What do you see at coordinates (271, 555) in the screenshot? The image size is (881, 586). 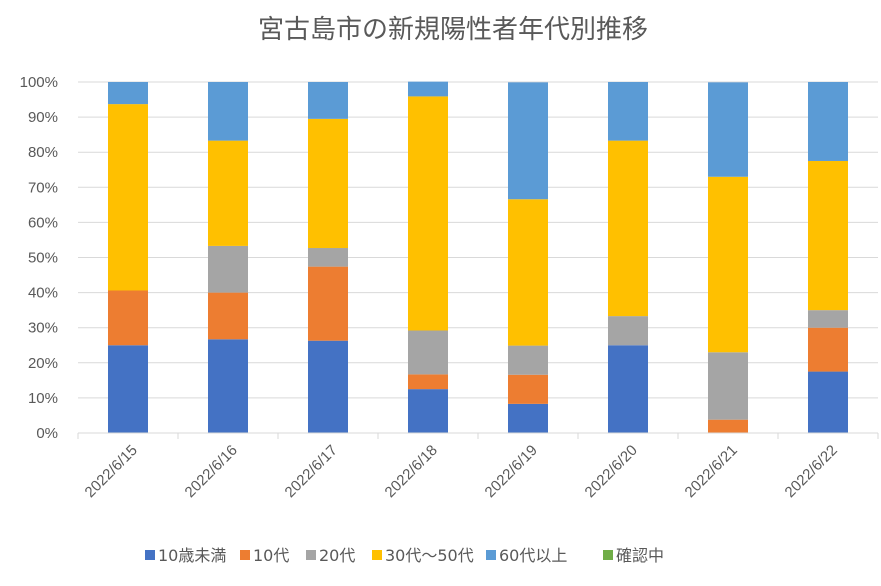 I see `legend-label: 10代` at bounding box center [271, 555].